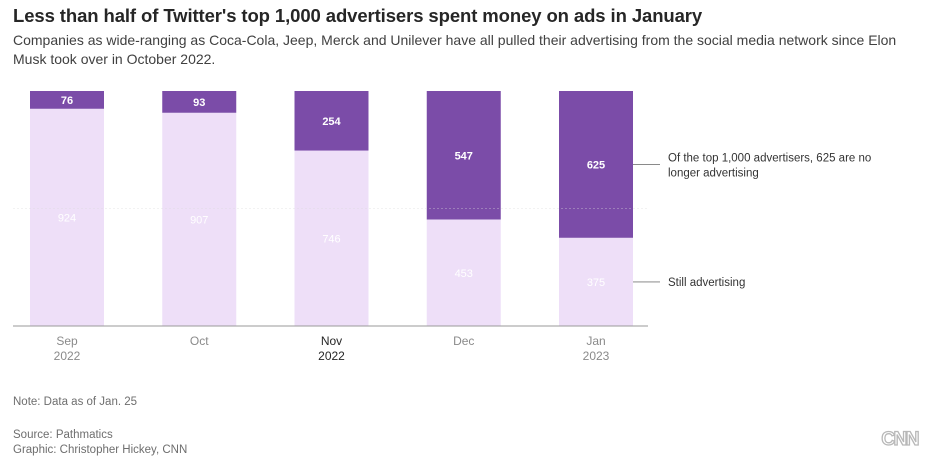 The width and height of the screenshot is (934, 462). I want to click on data-label-still: 453, so click(464, 274).